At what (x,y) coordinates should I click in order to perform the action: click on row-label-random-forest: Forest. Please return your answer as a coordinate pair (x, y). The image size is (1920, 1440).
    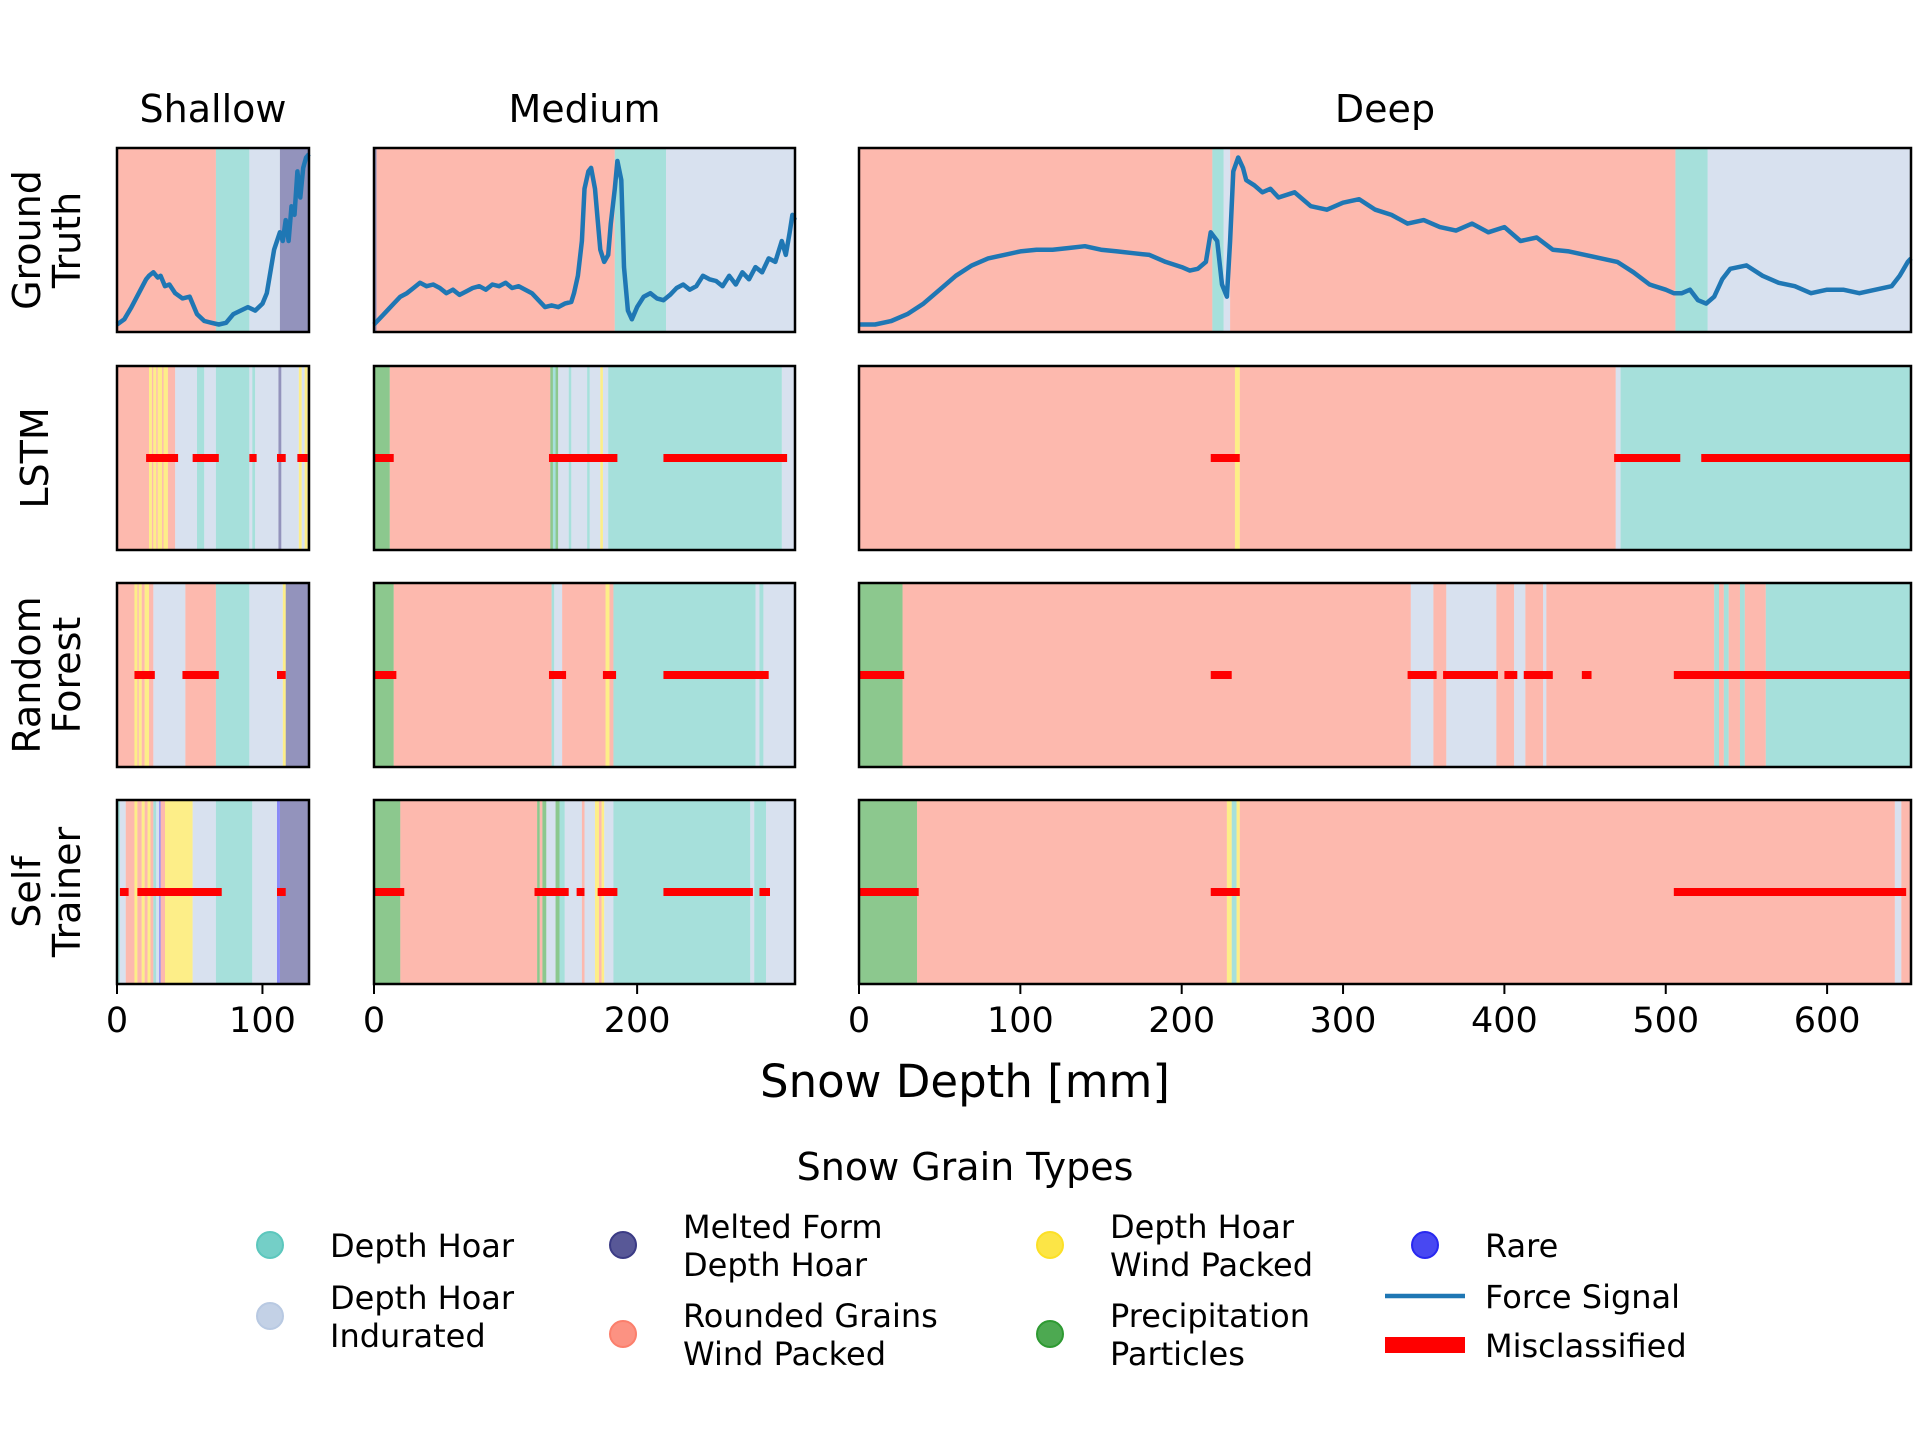
    Looking at the image, I should click on (67, 675).